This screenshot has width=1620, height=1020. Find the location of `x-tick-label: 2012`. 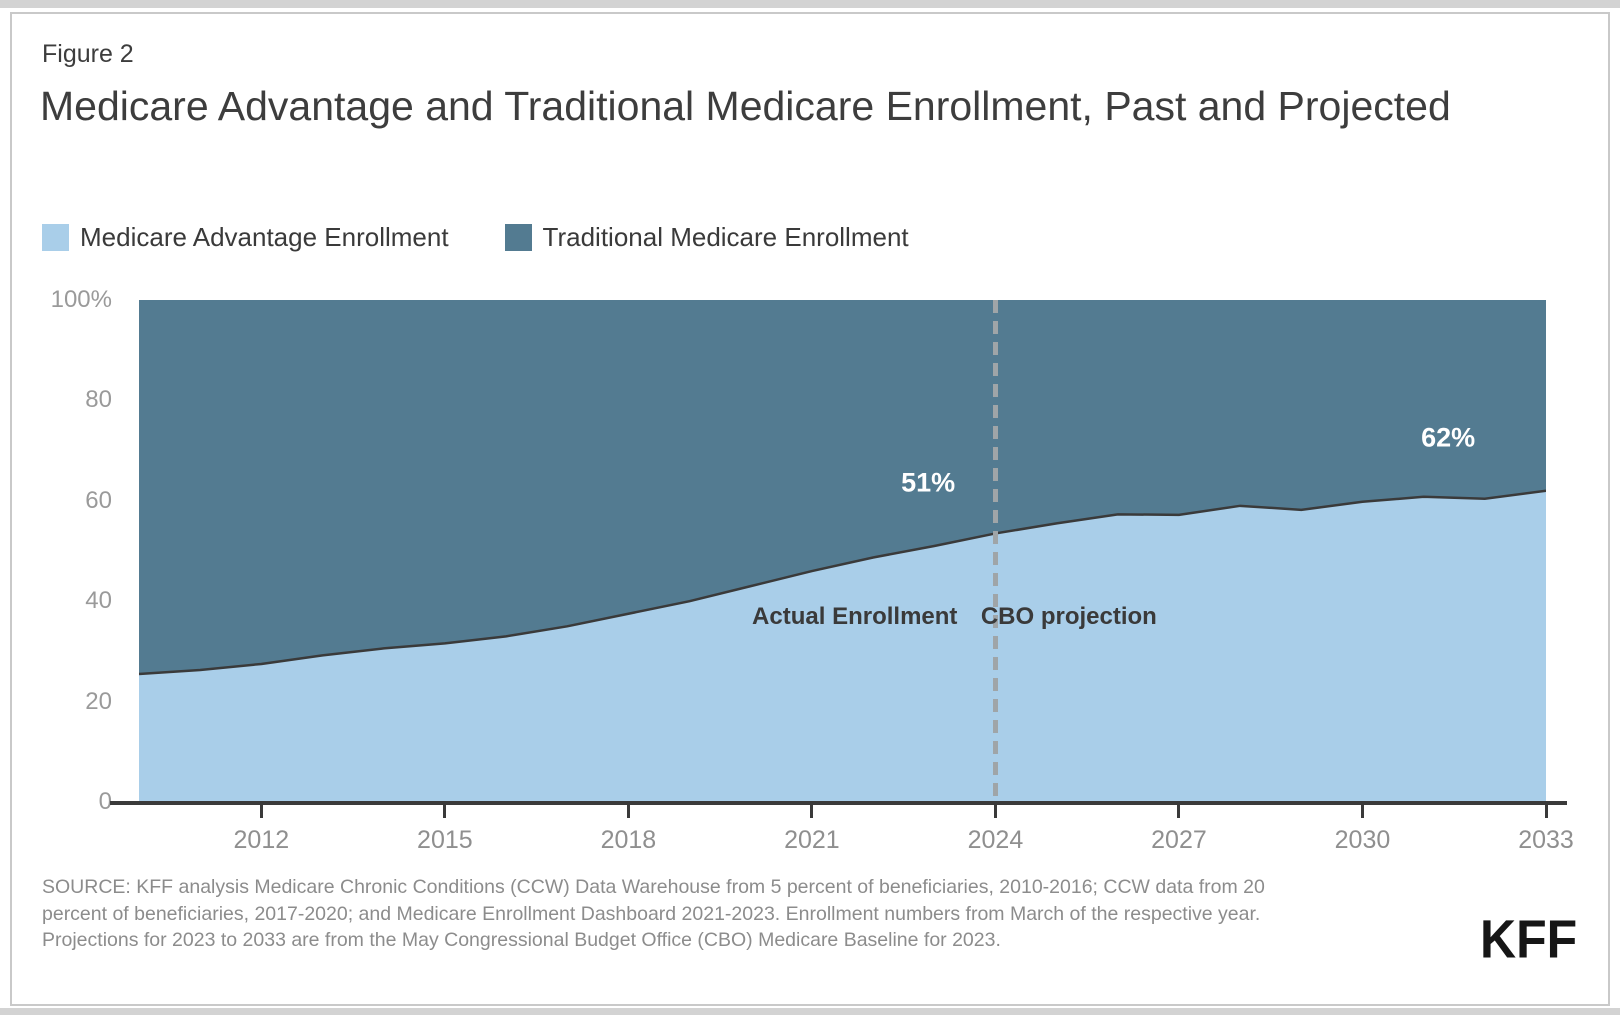

x-tick-label: 2012 is located at coordinates (261, 840).